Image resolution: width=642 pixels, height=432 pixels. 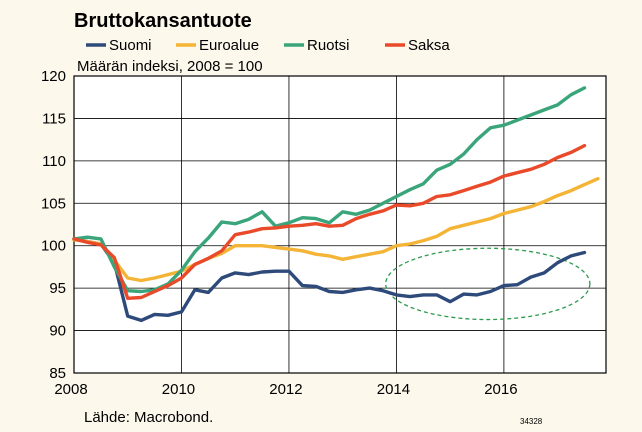 I want to click on y-tick-label: 100, so click(x=53, y=246).